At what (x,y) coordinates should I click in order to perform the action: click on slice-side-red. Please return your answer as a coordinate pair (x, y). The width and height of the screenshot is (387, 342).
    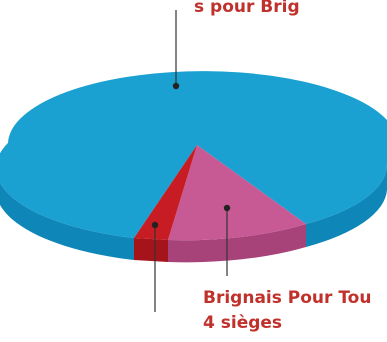
    Looking at the image, I should click on (151, 250).